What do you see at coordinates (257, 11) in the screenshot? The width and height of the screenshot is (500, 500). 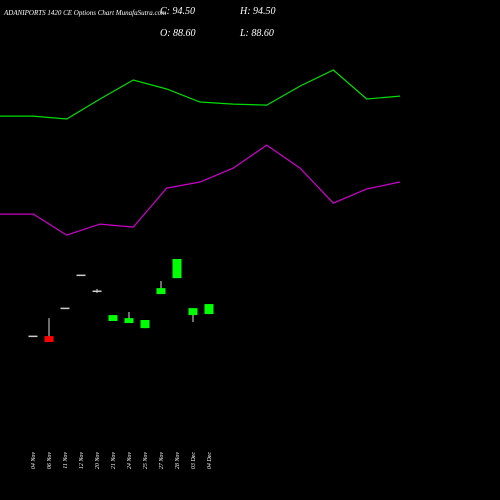 I see `info-high: H: 94.50` at bounding box center [257, 11].